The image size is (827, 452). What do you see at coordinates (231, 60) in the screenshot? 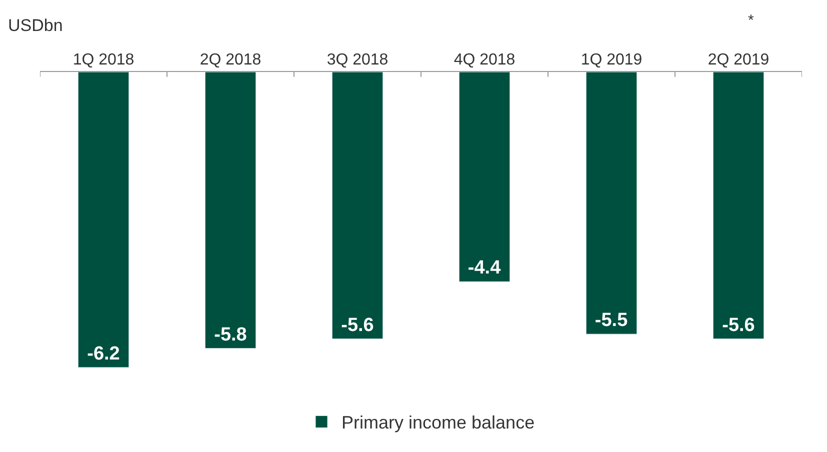
I see `x-tick-label: 2Q 2018` at bounding box center [231, 60].